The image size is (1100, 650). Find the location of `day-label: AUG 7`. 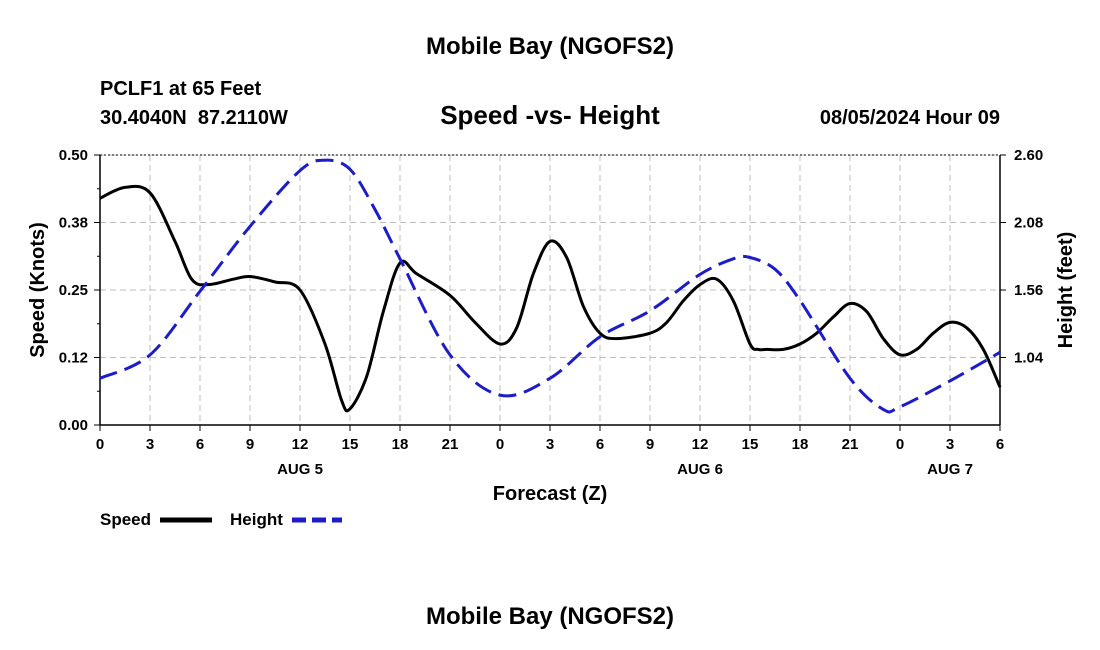

day-label: AUG 7 is located at coordinates (950, 469).